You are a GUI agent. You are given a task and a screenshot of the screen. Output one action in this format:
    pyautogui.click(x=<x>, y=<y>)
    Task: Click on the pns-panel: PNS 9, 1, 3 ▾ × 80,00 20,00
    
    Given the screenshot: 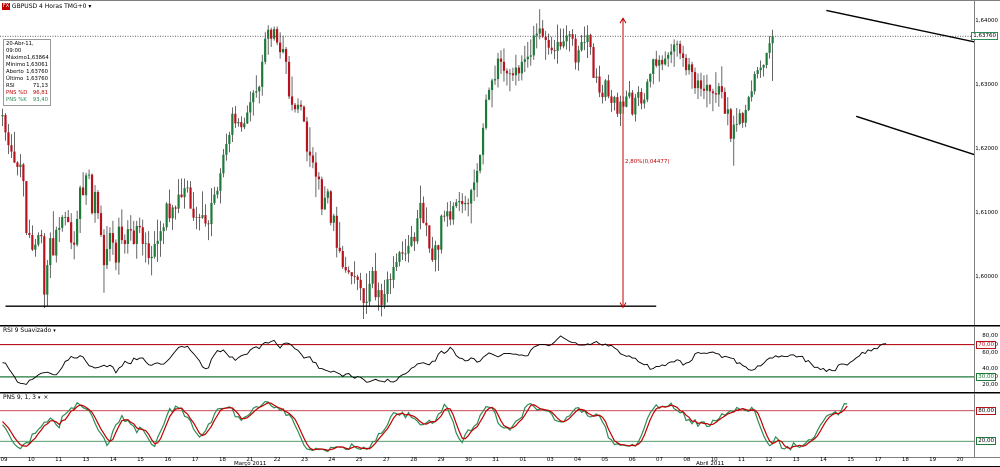 What is the action you would take?
    pyautogui.click(x=500, y=425)
    